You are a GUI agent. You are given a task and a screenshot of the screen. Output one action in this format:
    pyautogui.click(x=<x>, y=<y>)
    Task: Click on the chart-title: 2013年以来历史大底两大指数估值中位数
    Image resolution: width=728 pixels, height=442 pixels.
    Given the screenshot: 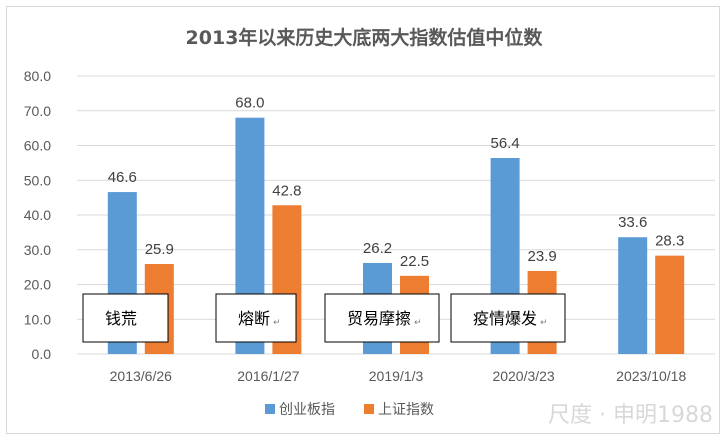 What is the action you would take?
    pyautogui.click(x=365, y=37)
    